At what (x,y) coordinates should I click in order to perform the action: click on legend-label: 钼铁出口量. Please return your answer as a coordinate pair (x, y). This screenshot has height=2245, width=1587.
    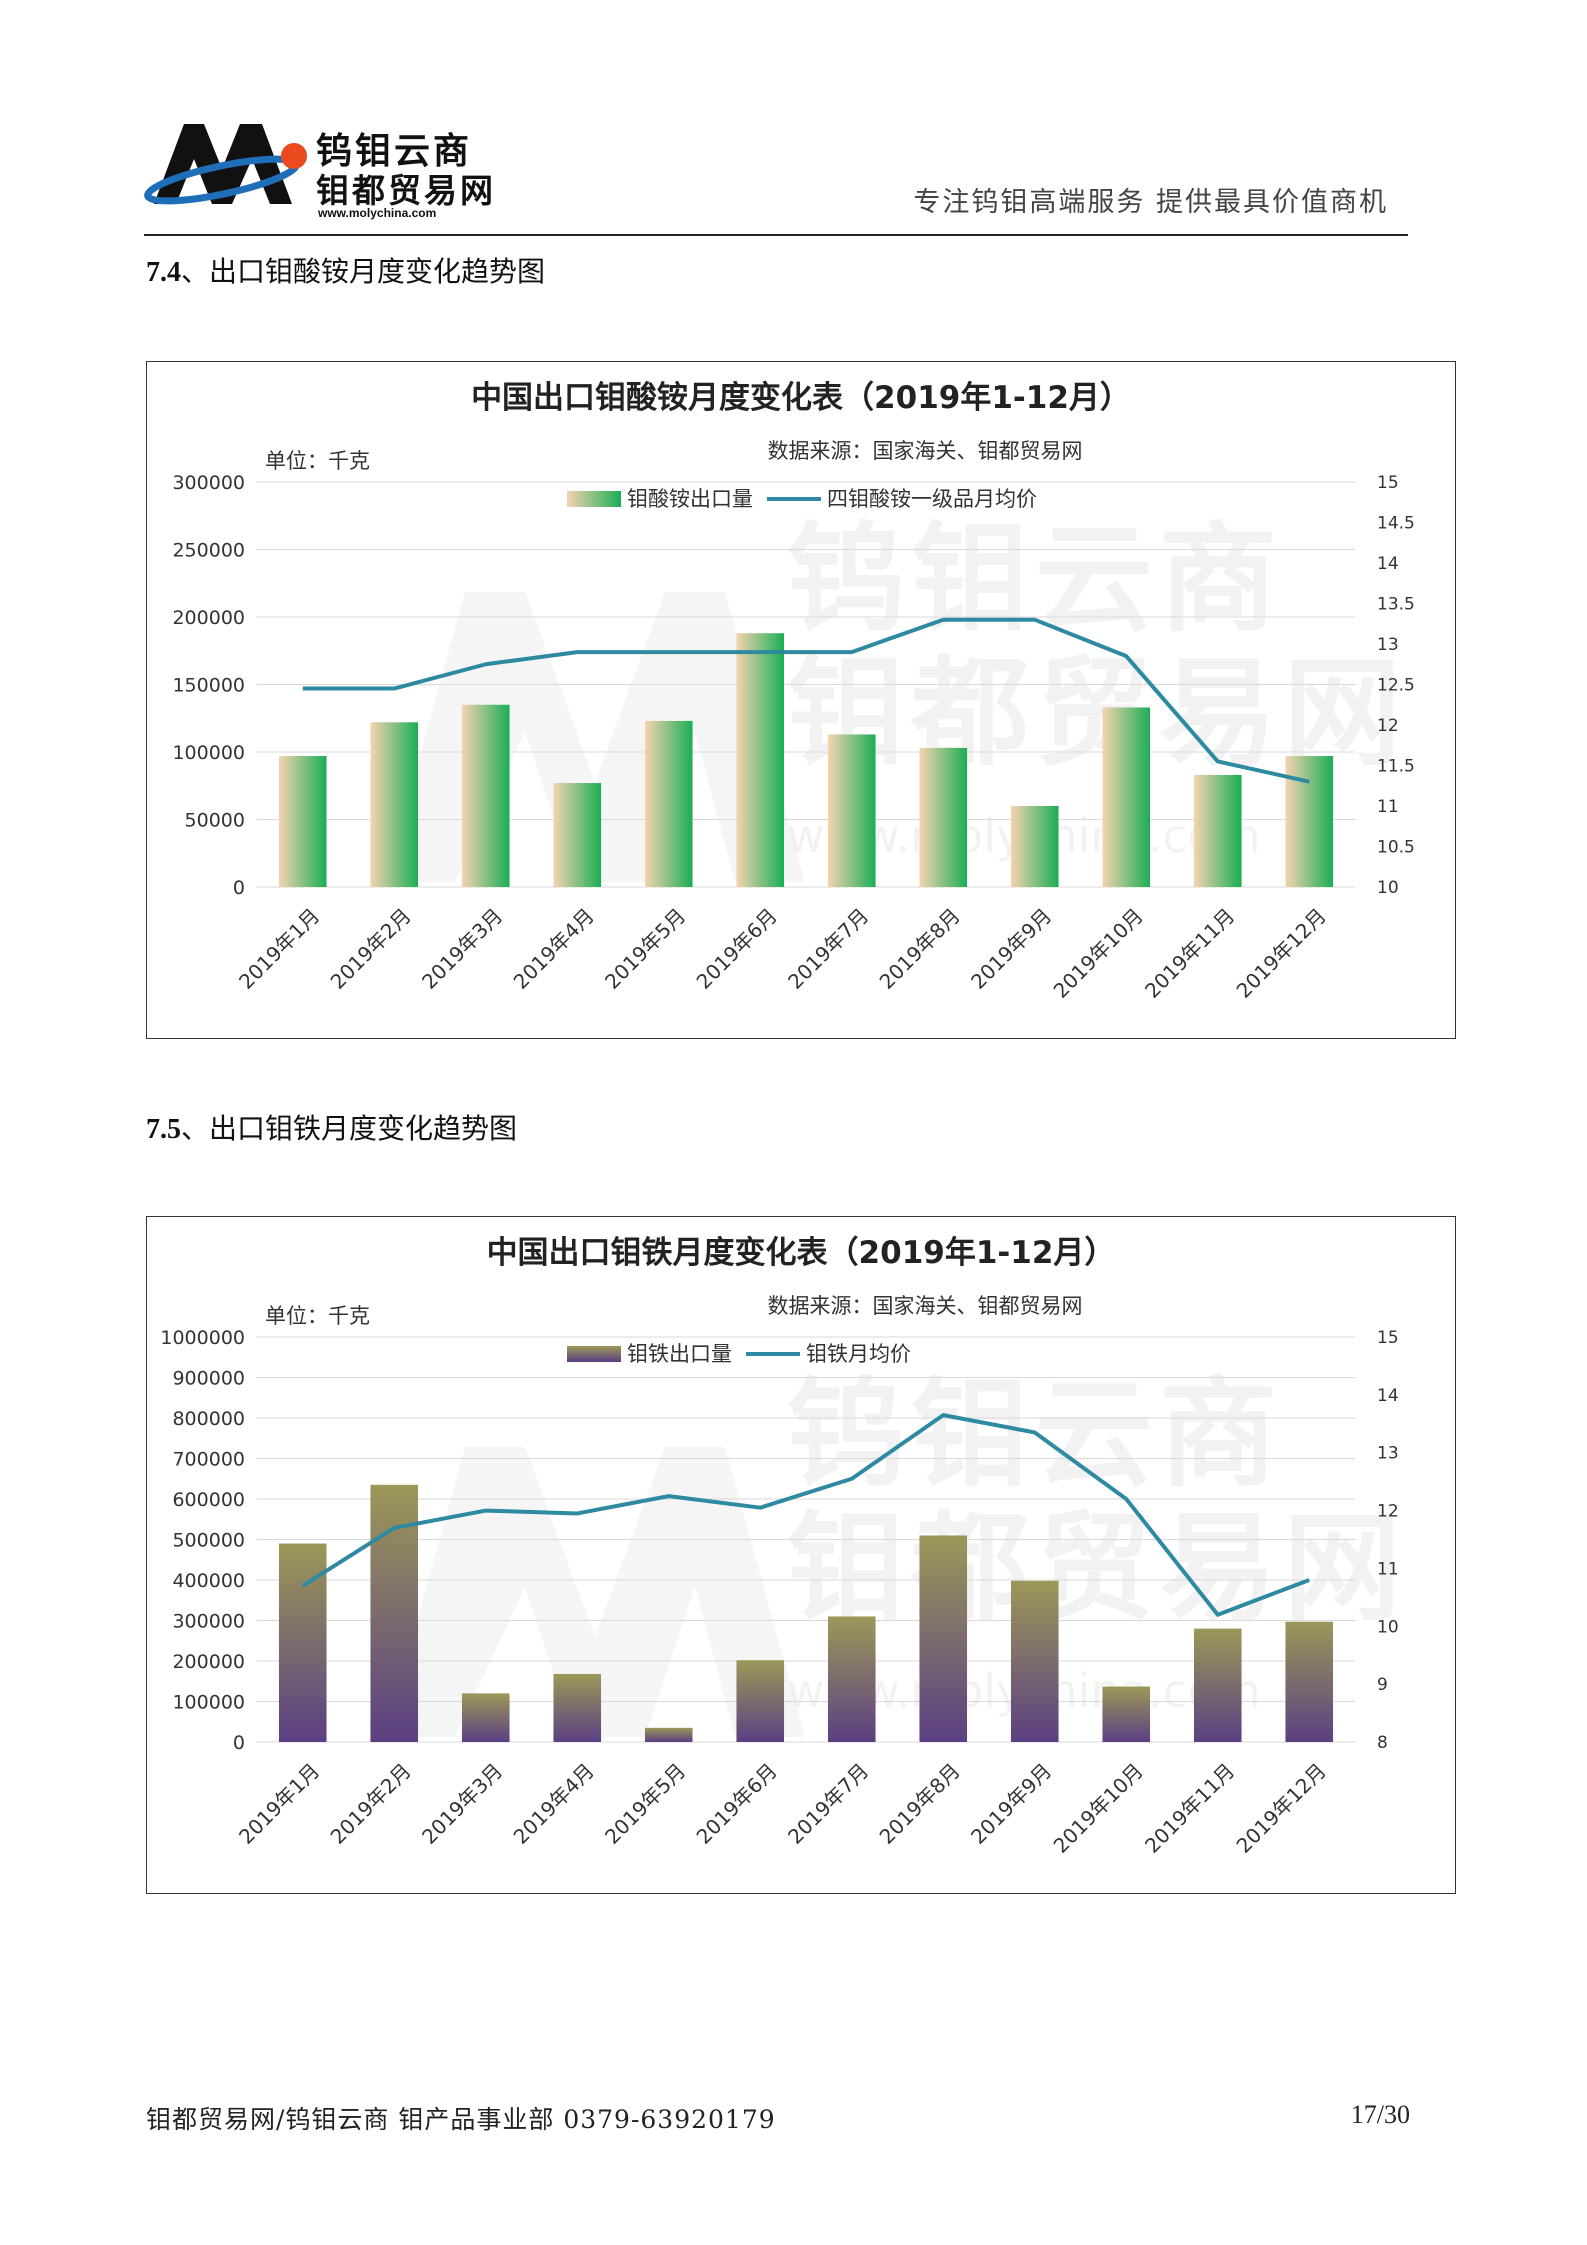
    Looking at the image, I should click on (679, 1354).